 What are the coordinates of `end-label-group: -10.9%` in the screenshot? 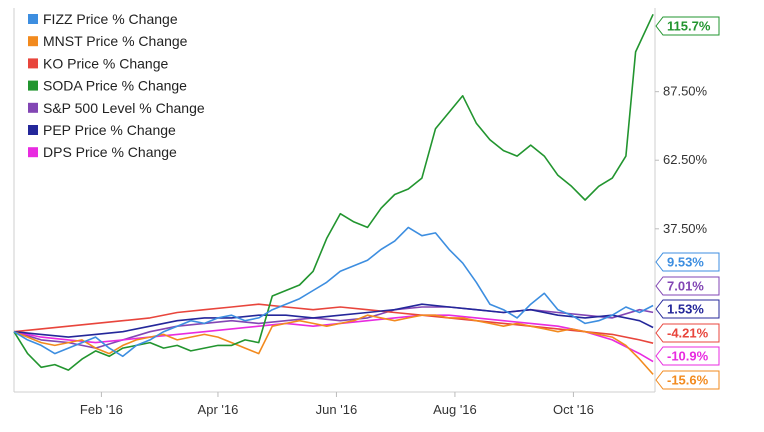 It's located at (687, 356).